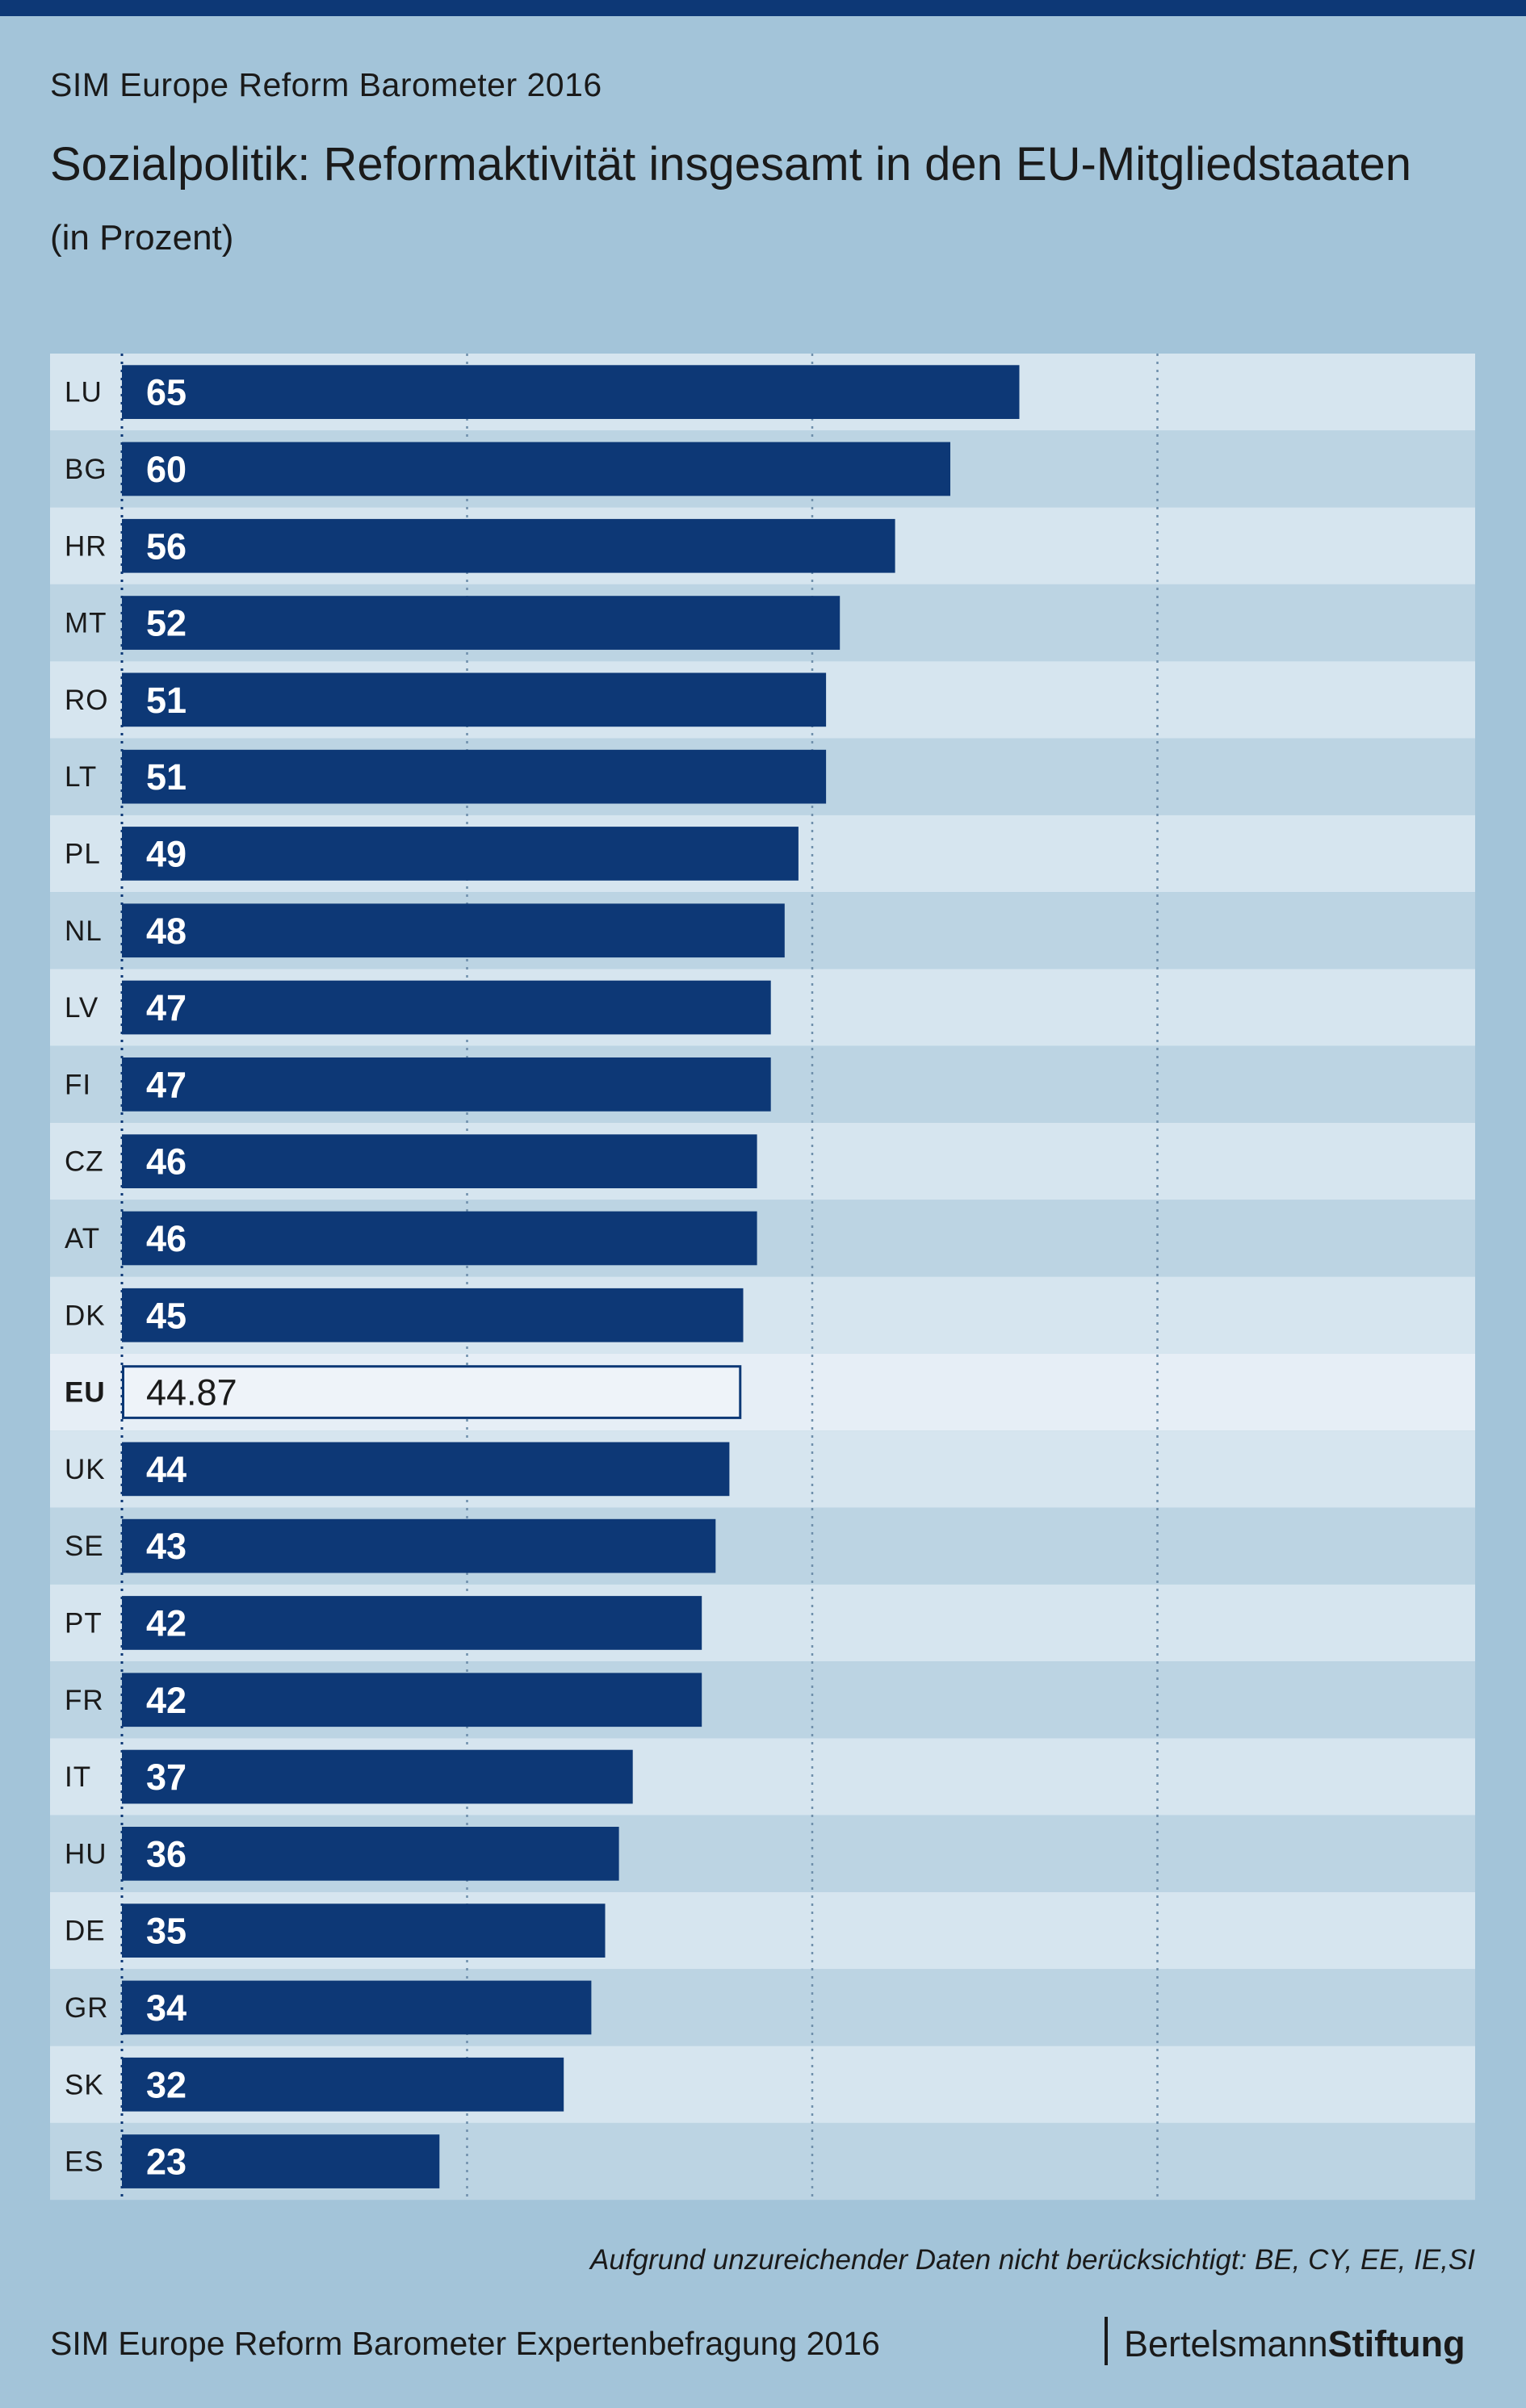 This screenshot has width=1526, height=2408. What do you see at coordinates (166, 1932) in the screenshot?
I see `value-label-de: 35` at bounding box center [166, 1932].